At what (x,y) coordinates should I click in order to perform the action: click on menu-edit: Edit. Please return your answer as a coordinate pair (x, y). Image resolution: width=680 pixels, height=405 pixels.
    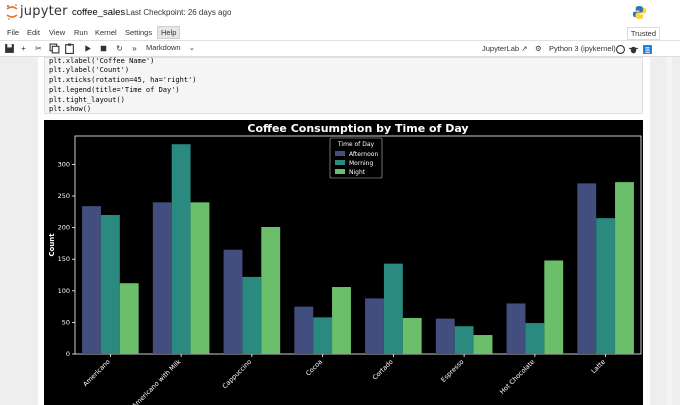
    Looking at the image, I should click on (33, 32).